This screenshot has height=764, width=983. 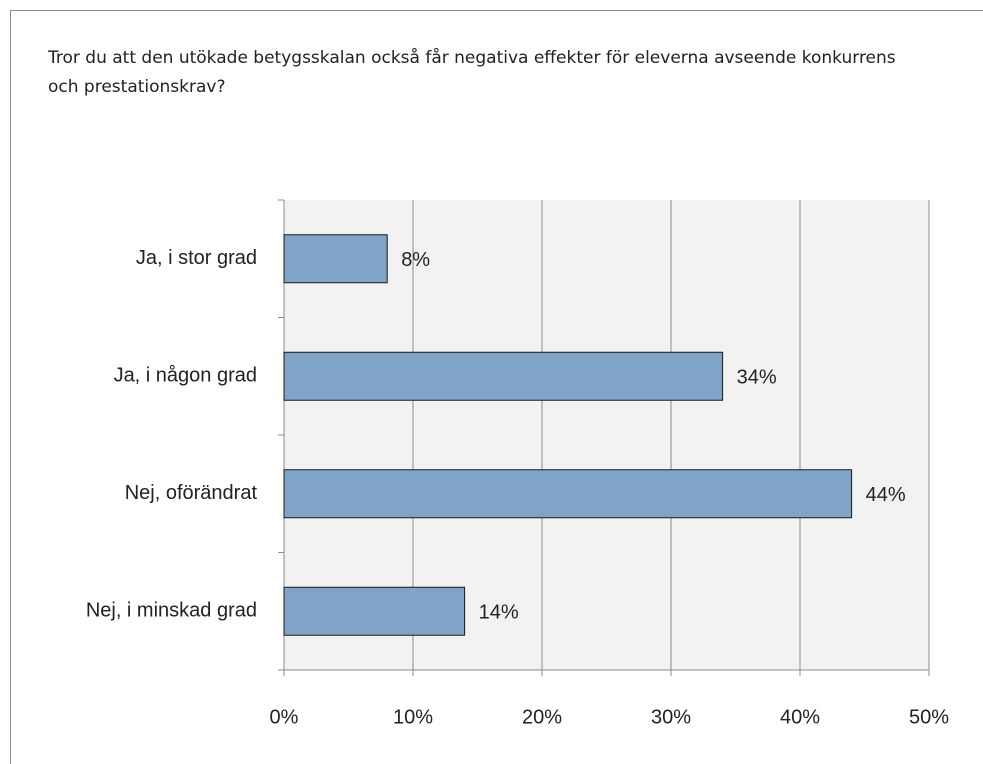 What do you see at coordinates (191, 493) in the screenshot?
I see `y-tick-label: Nej, oförändrat` at bounding box center [191, 493].